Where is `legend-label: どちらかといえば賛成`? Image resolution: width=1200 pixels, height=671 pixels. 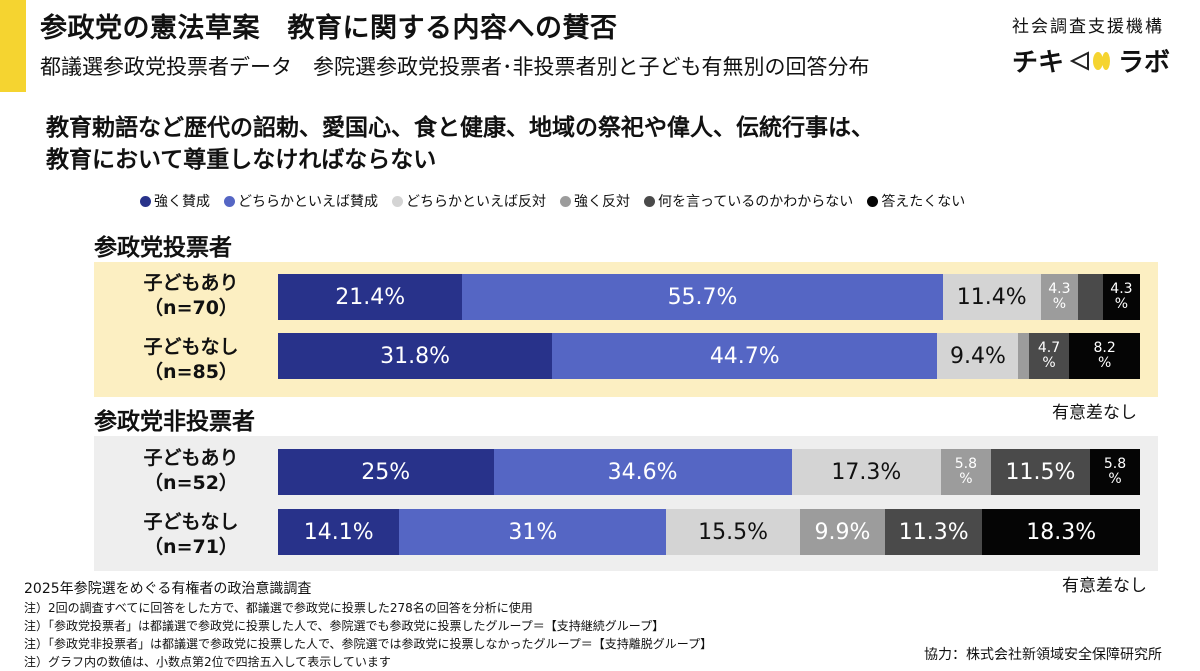
legend-label: どちらかといえば賛成 is located at coordinates (308, 202).